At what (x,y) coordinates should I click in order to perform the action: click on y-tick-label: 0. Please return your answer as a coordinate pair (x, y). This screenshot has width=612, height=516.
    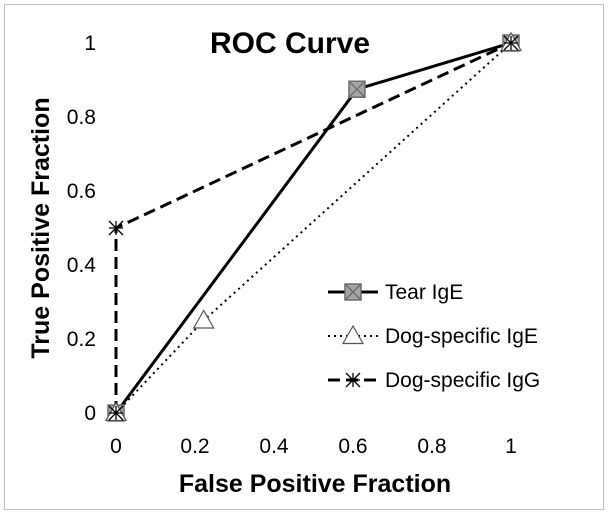
    Looking at the image, I should click on (90, 413).